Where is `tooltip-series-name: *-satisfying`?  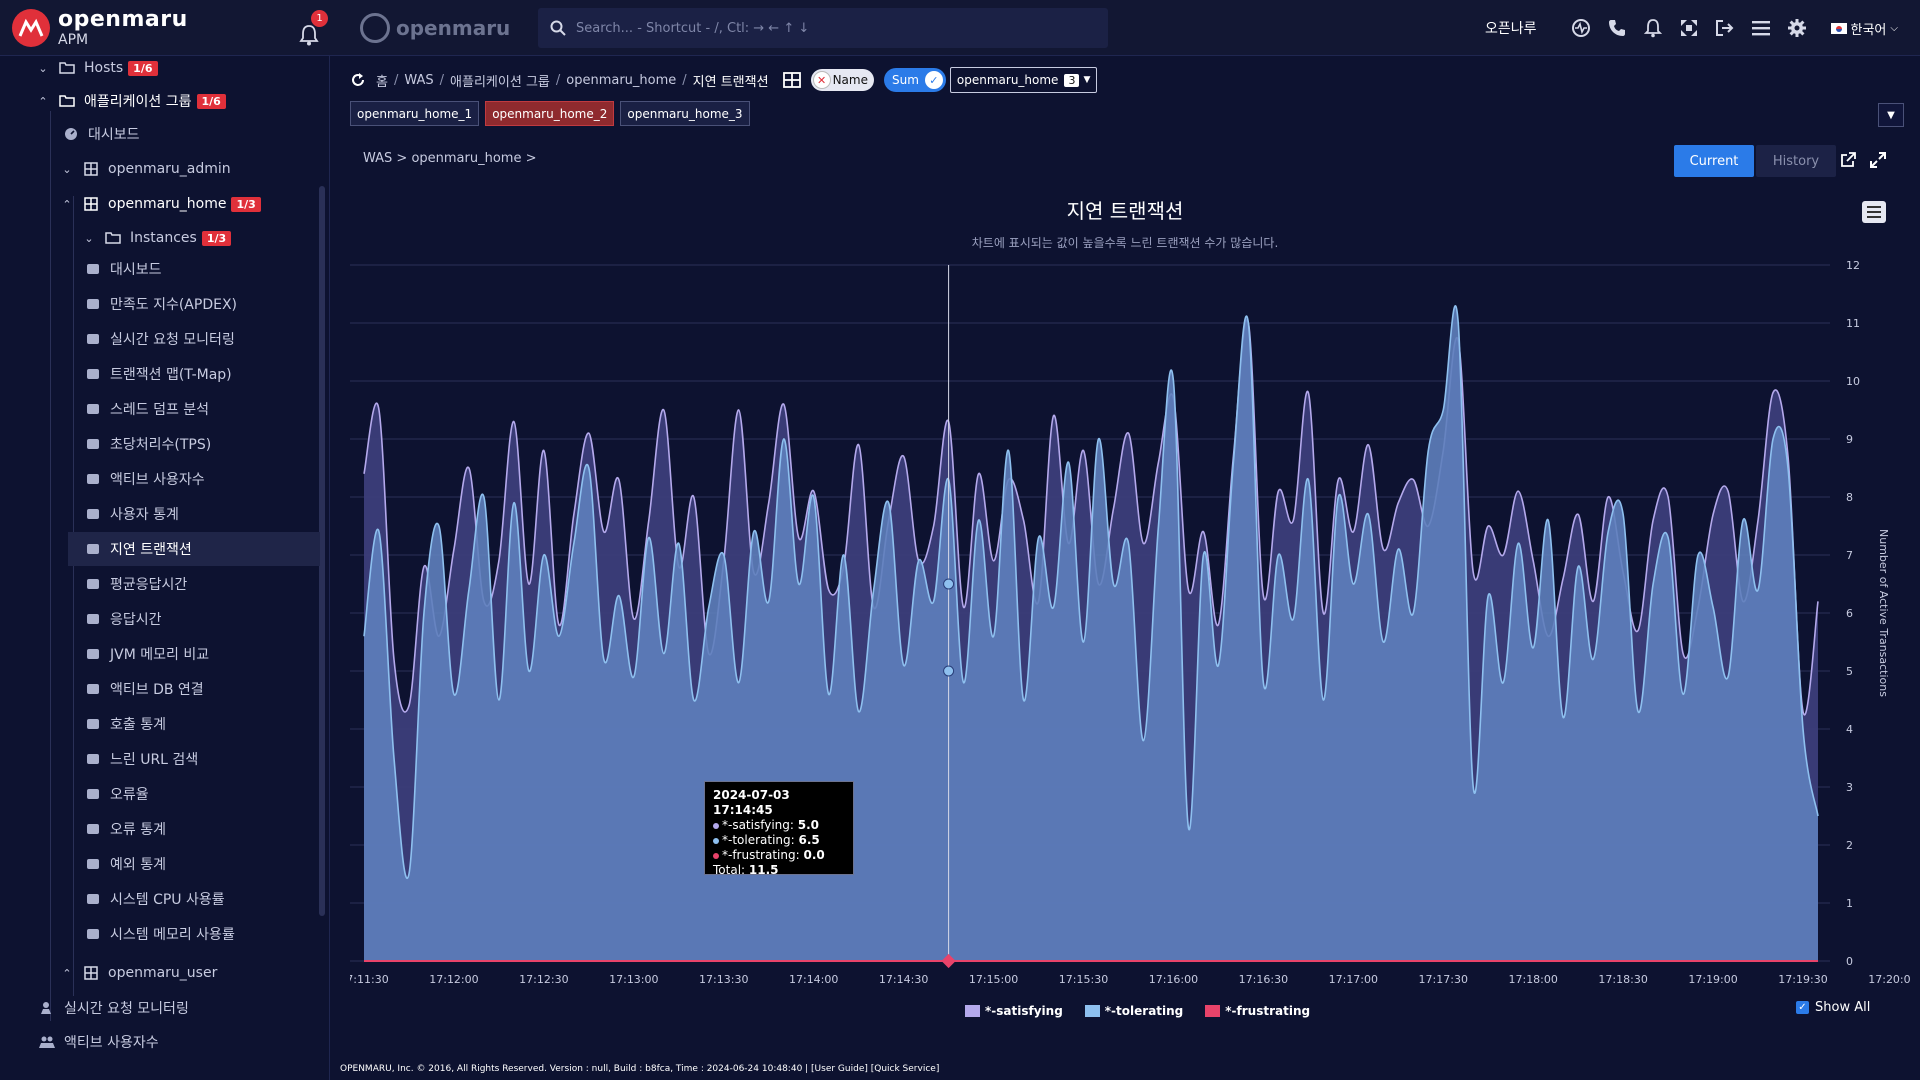 tooltip-series-name: *-satisfying is located at coordinates (756, 825).